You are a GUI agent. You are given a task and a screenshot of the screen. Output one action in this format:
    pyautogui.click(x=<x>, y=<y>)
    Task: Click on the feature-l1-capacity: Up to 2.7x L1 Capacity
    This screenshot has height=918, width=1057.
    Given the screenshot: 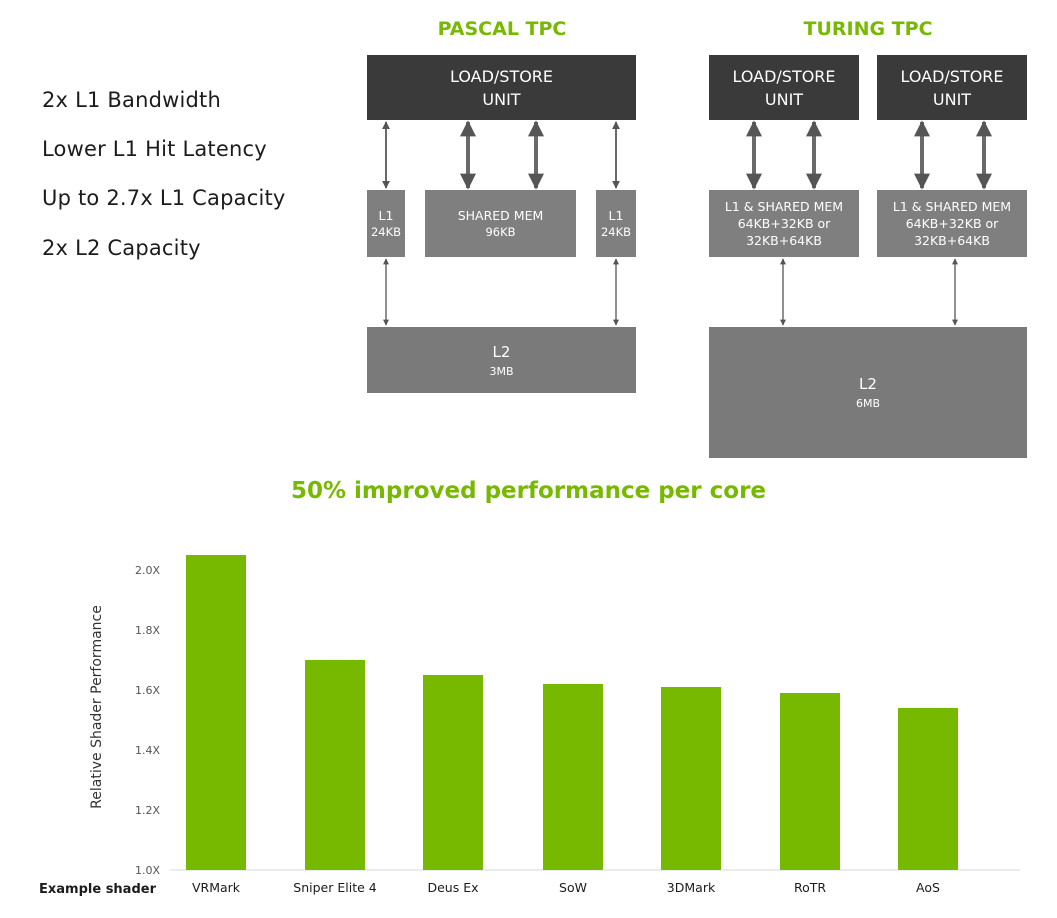 What is the action you would take?
    pyautogui.click(x=164, y=198)
    